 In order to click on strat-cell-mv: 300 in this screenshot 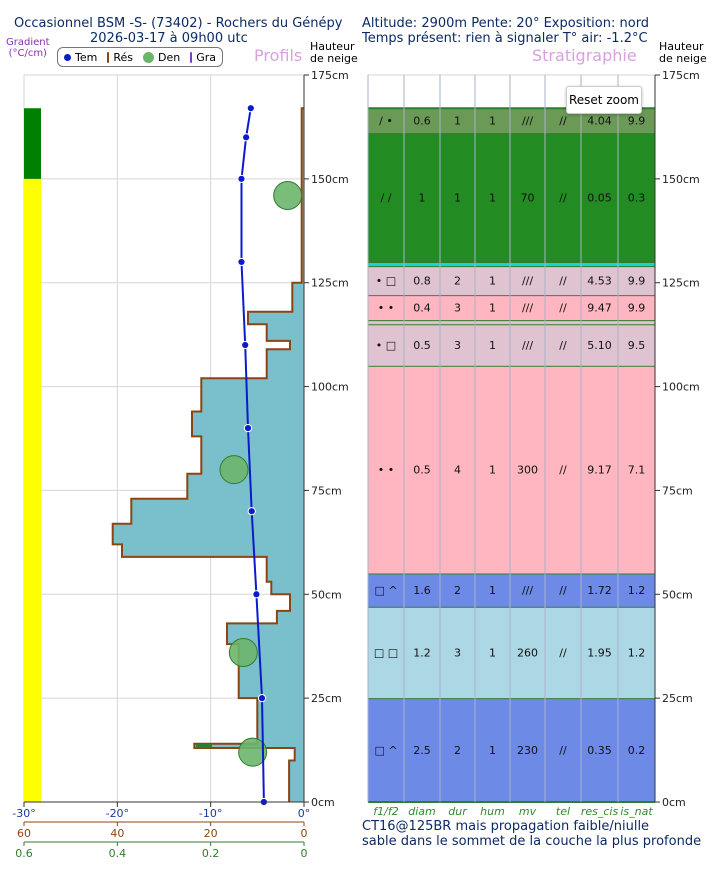, I will do `click(527, 470)`.